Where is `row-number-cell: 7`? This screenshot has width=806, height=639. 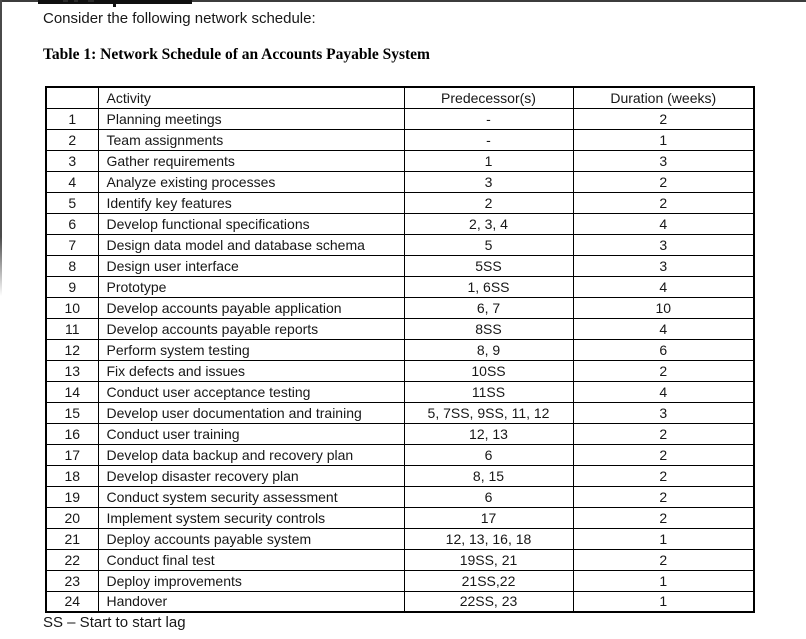
row-number-cell: 7 is located at coordinates (72, 244).